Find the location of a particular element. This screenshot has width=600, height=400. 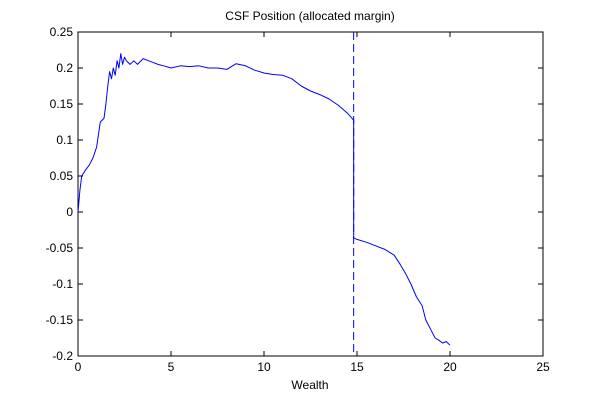

y-tick-label: -0.15 is located at coordinates (60, 320).